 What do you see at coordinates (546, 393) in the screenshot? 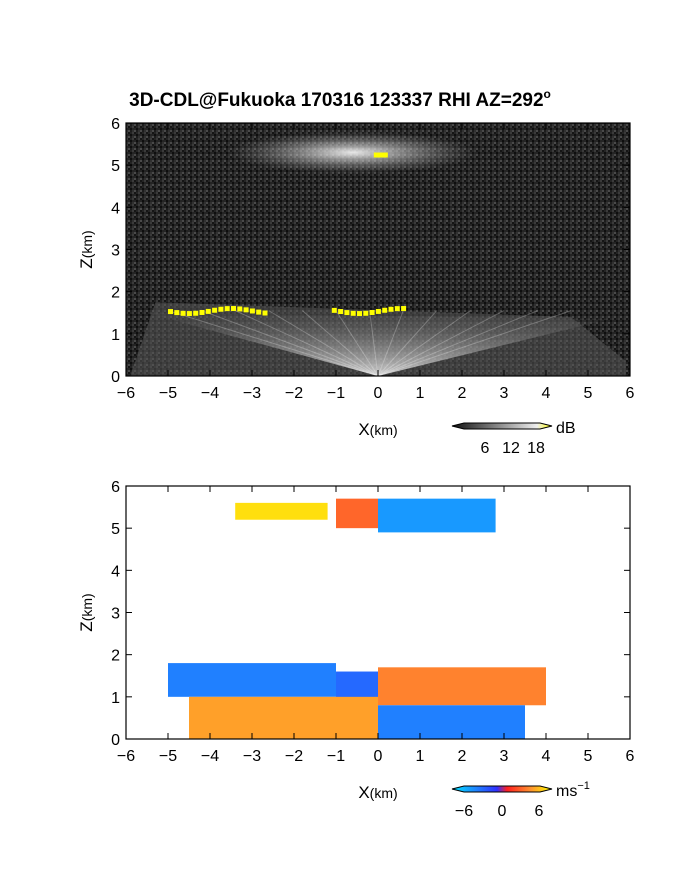
I see `x-tick-label: 4` at bounding box center [546, 393].